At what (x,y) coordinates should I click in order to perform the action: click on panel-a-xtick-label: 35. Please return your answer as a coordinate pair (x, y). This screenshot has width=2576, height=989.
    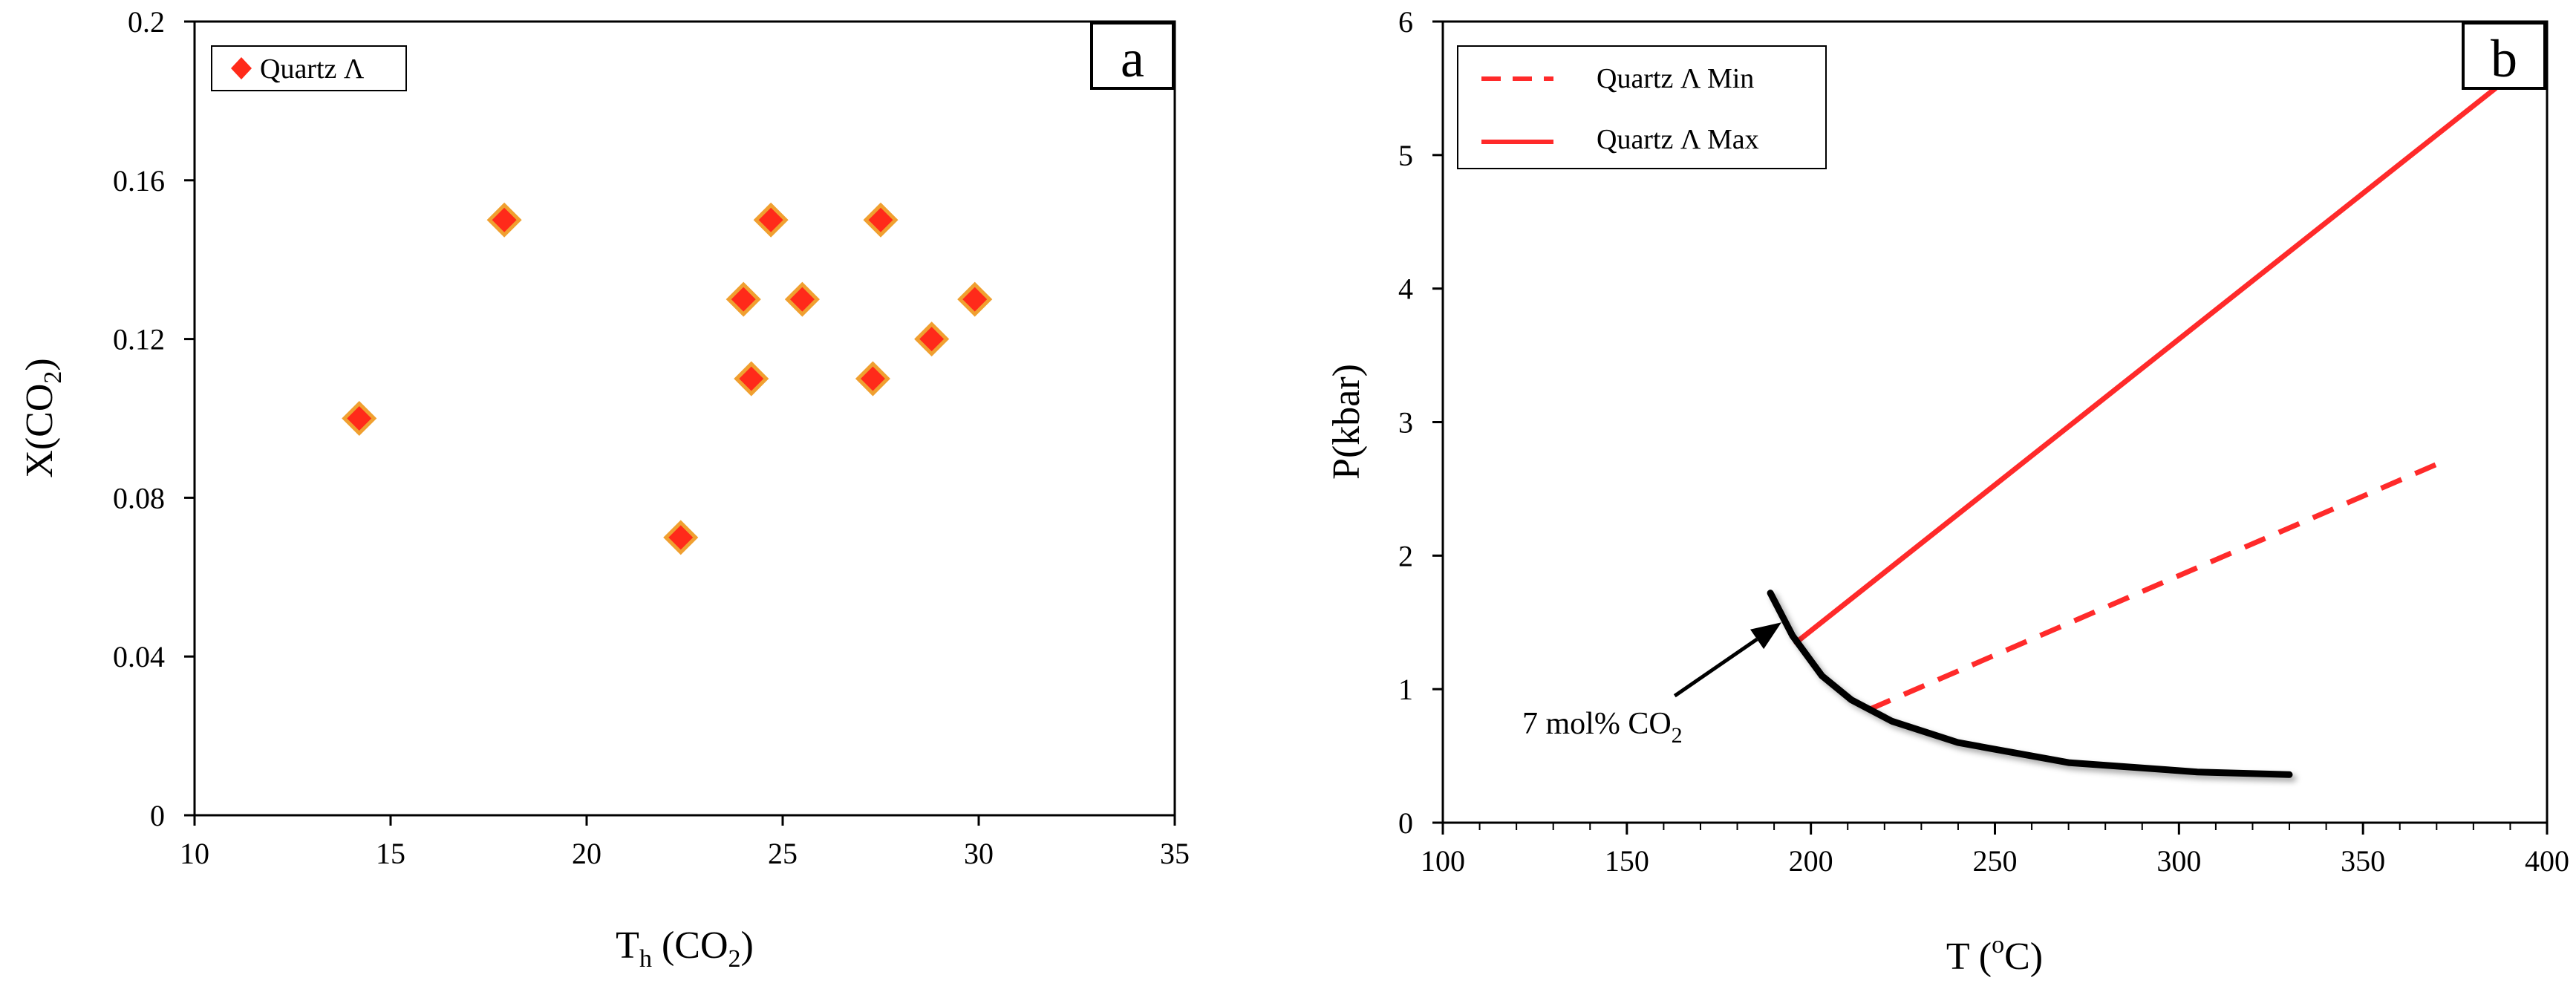
    Looking at the image, I should click on (1175, 853).